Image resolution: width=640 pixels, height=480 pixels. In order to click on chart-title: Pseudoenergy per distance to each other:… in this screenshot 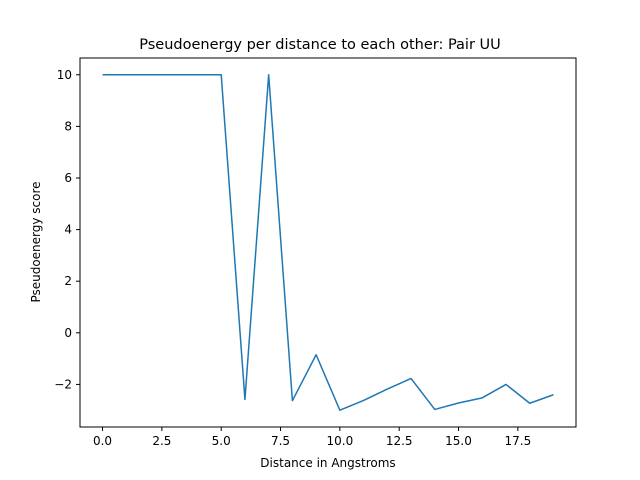, I will do `click(320, 45)`.